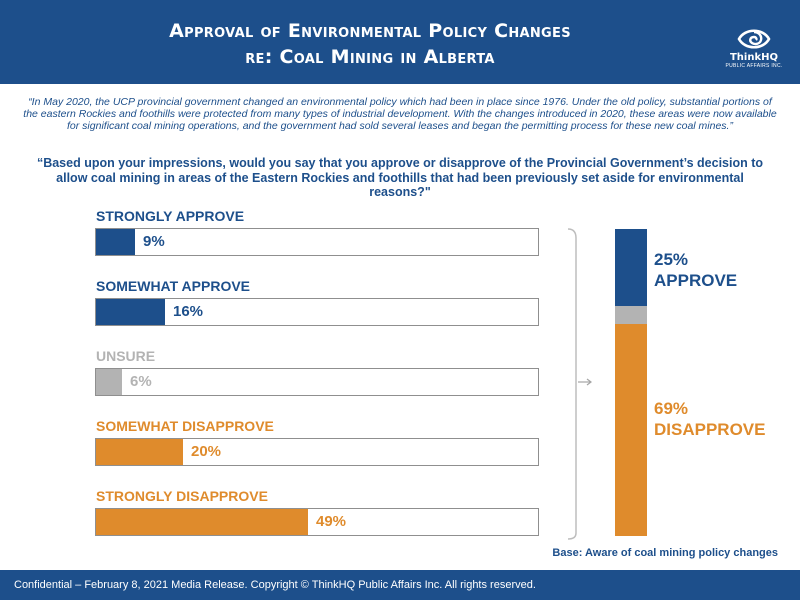 The image size is (800, 600). I want to click on bar-value-label: 16%, so click(188, 311).